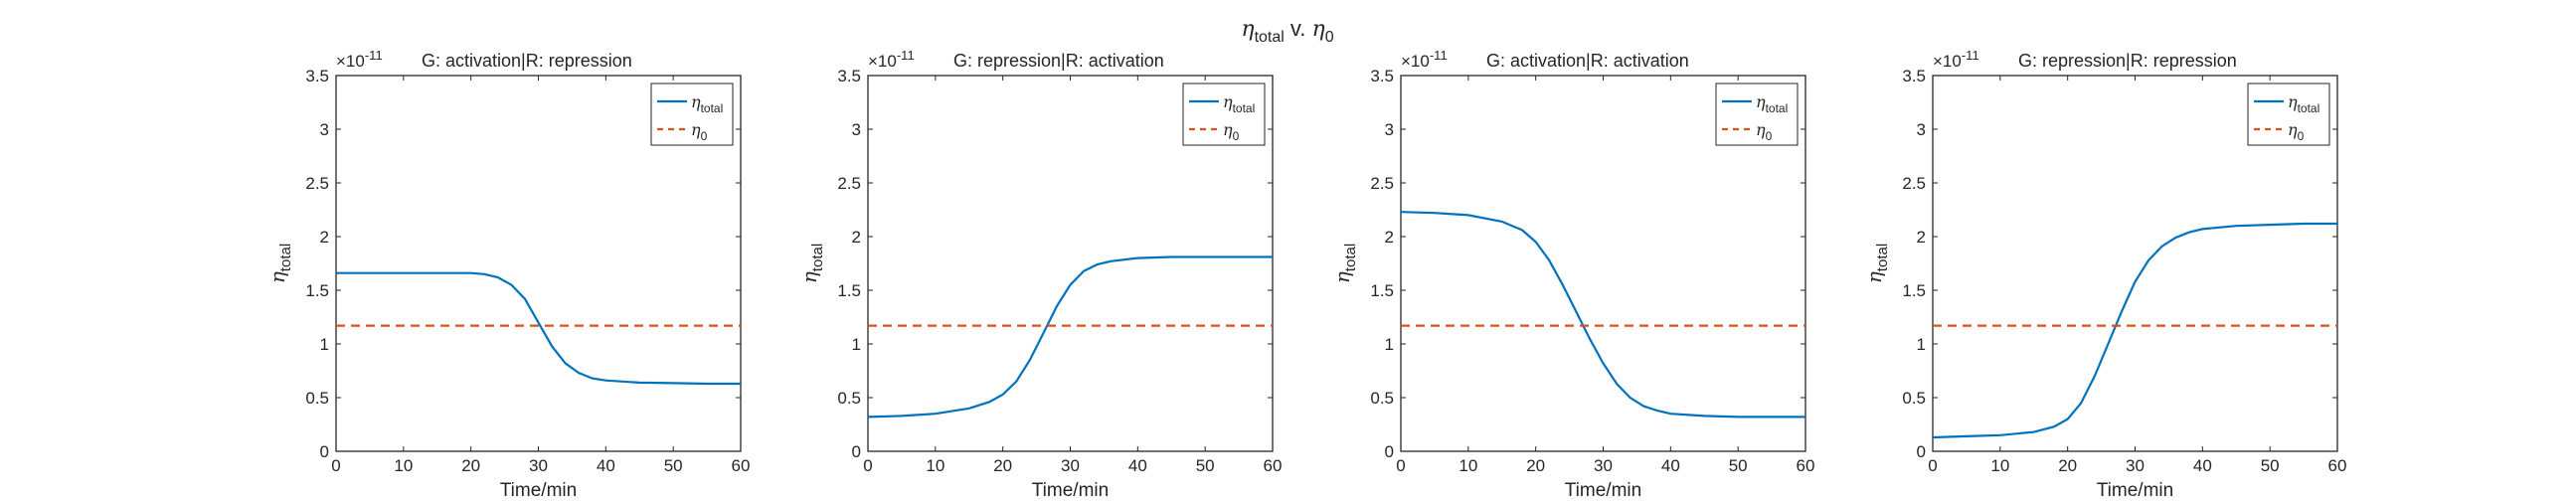  Describe the element at coordinates (527, 61) in the screenshot. I see `chart-title: G: activation|R: repression` at that location.